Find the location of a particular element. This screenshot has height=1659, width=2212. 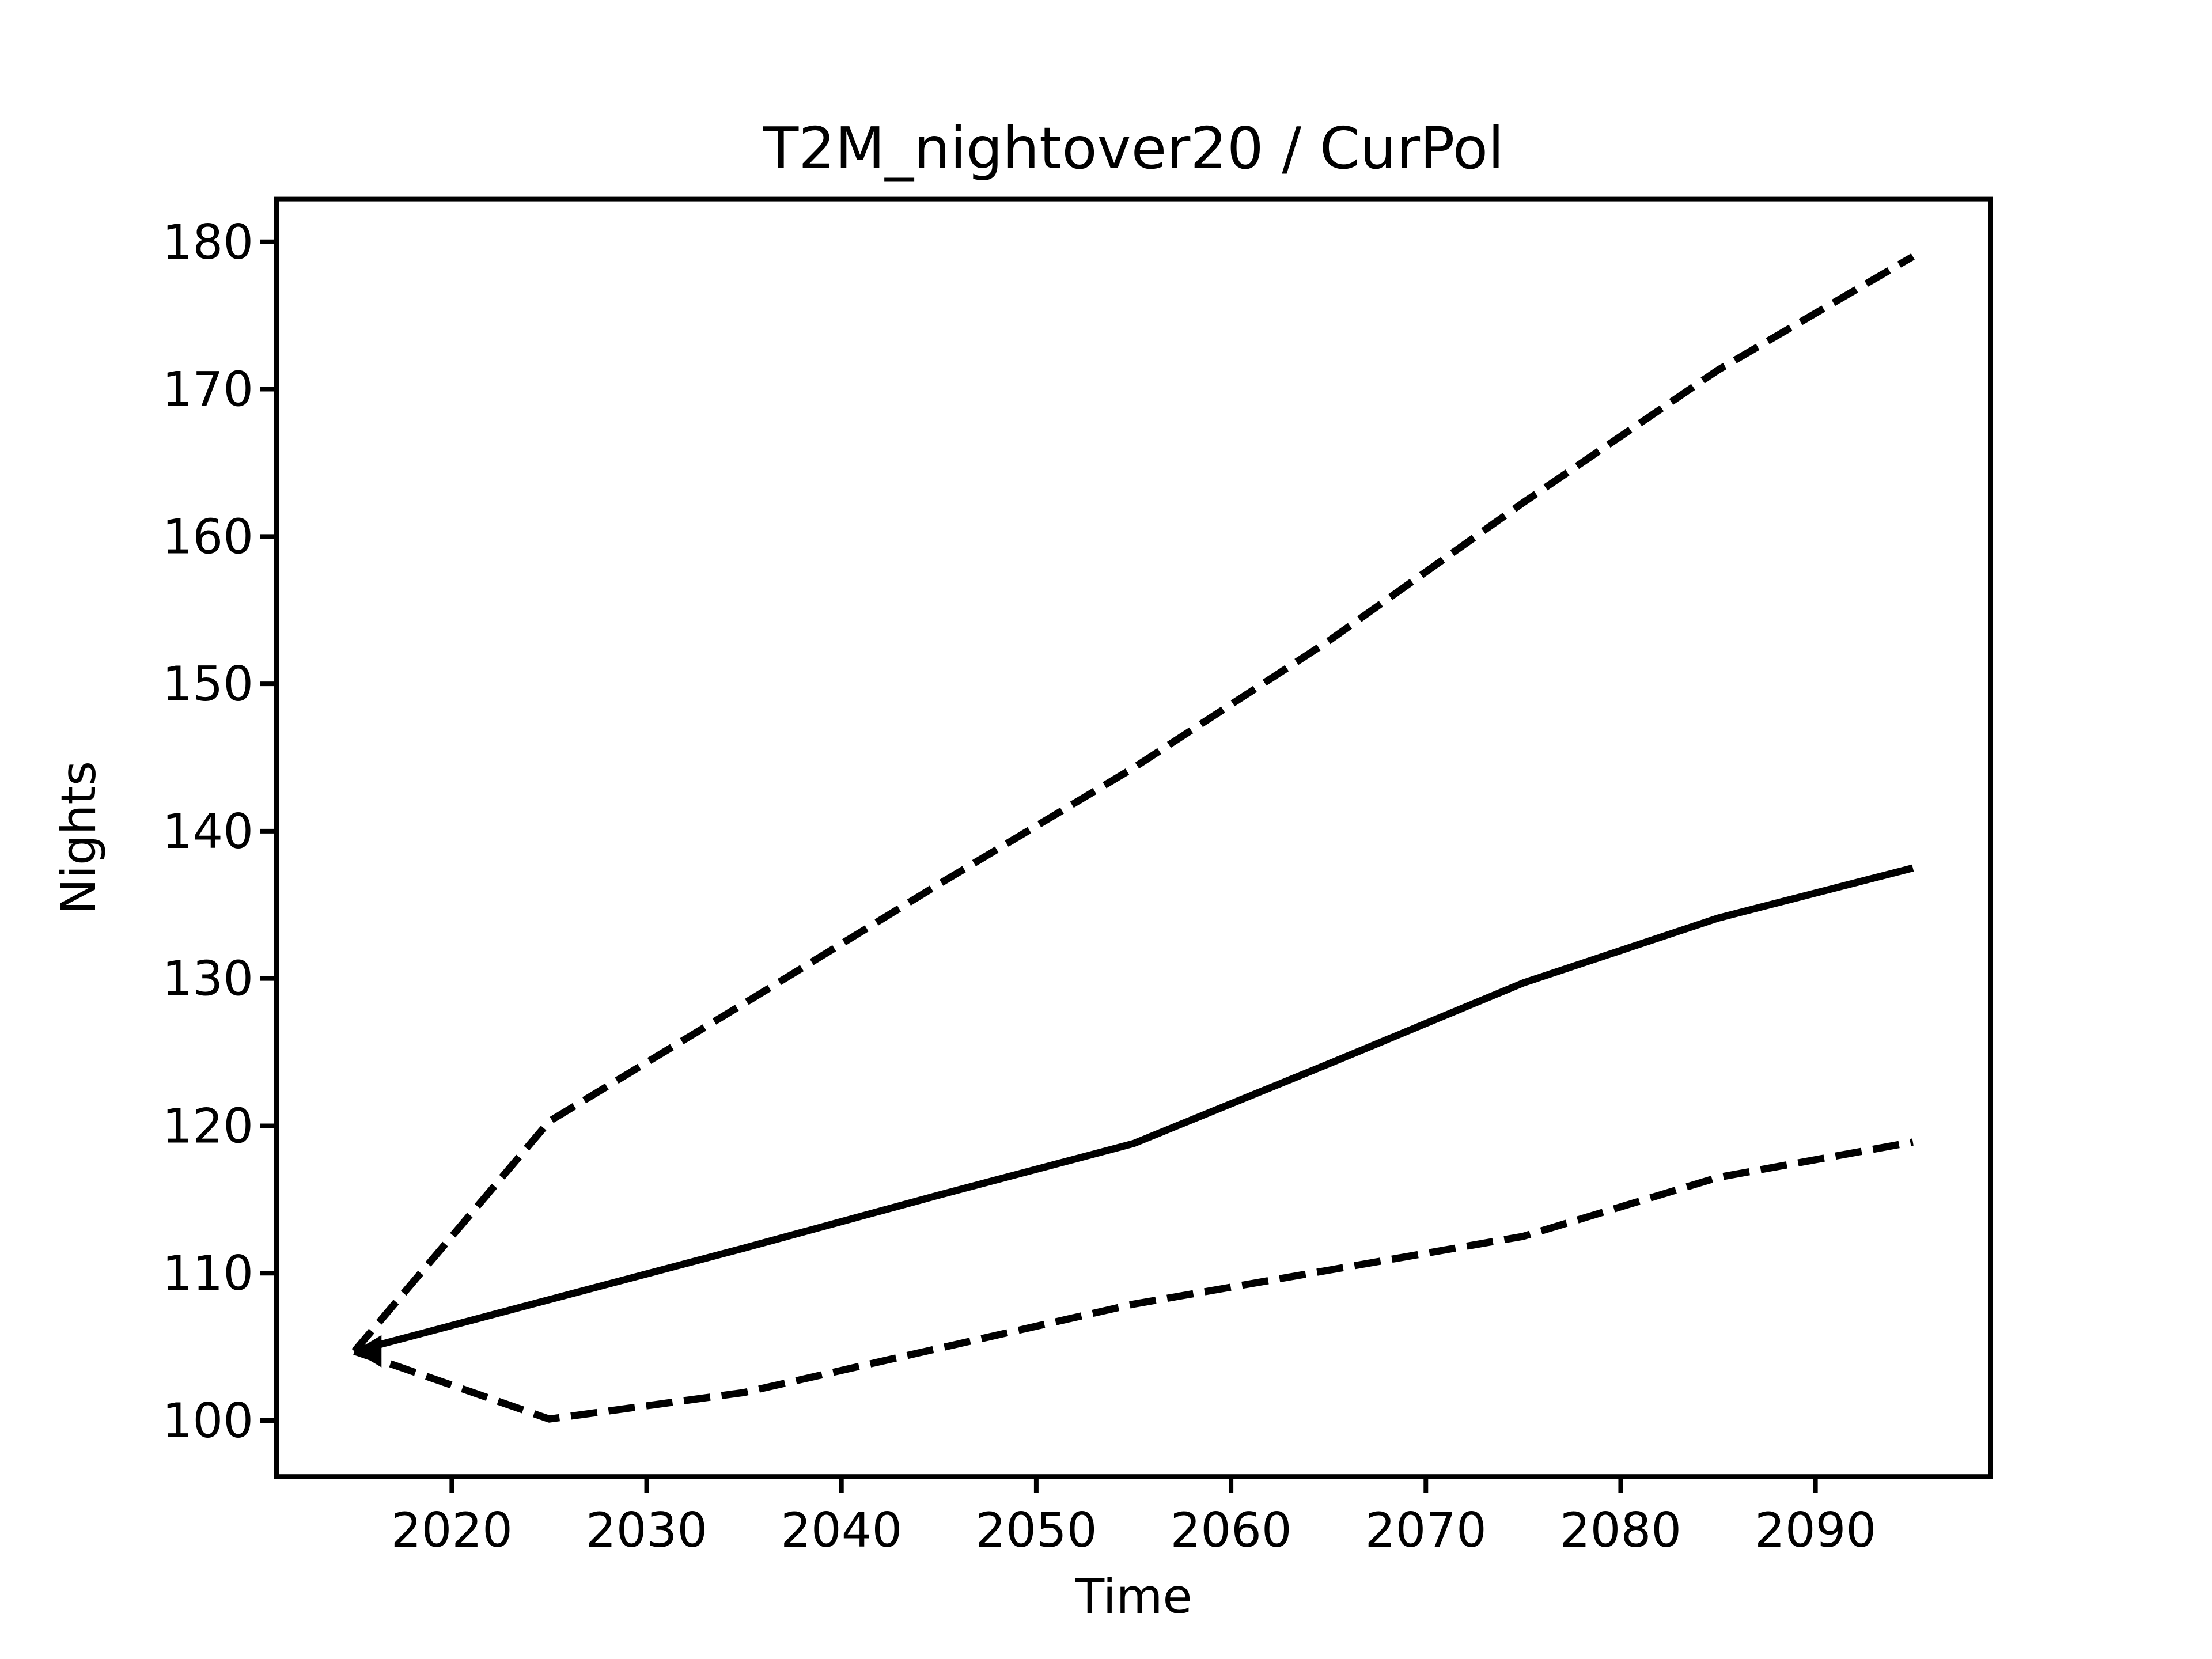

x-tick-label: 2060 is located at coordinates (1230, 1530).